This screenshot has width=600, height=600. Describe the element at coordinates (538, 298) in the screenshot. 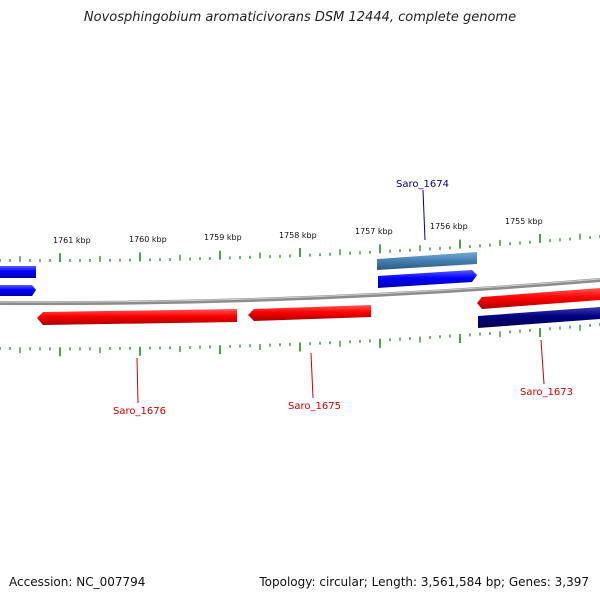

I see `gene-saro-1673-arrow` at that location.